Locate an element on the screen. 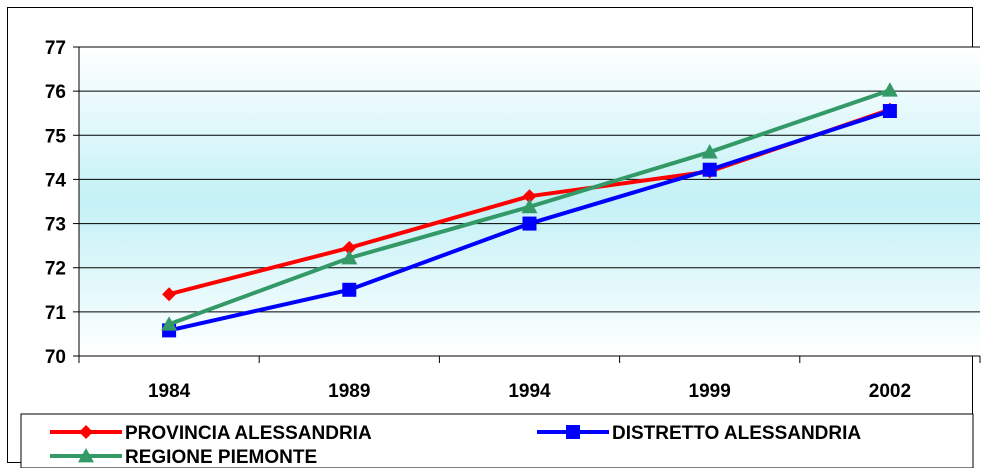  y-tick-label: 73 is located at coordinates (55, 225).